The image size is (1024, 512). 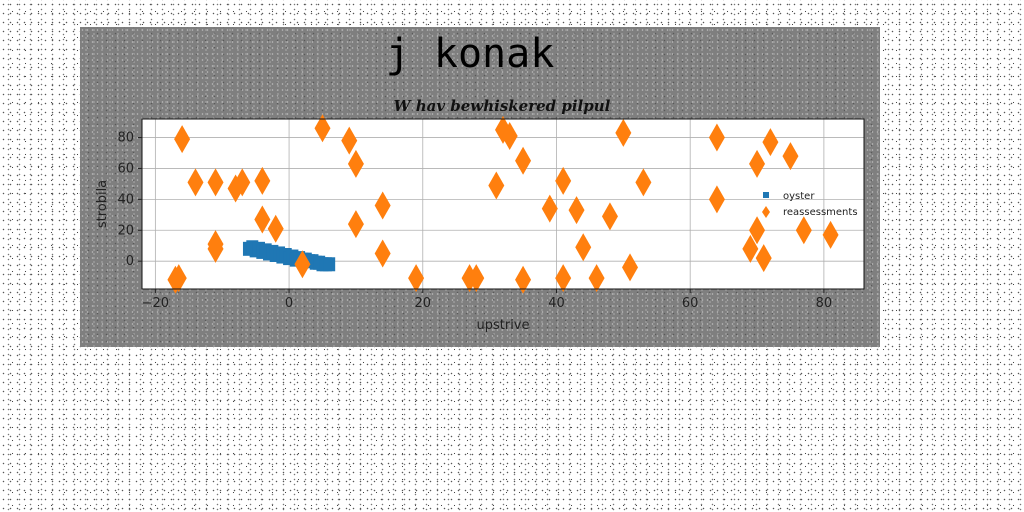 I want to click on x-axis-label: upstrive, so click(x=502, y=325).